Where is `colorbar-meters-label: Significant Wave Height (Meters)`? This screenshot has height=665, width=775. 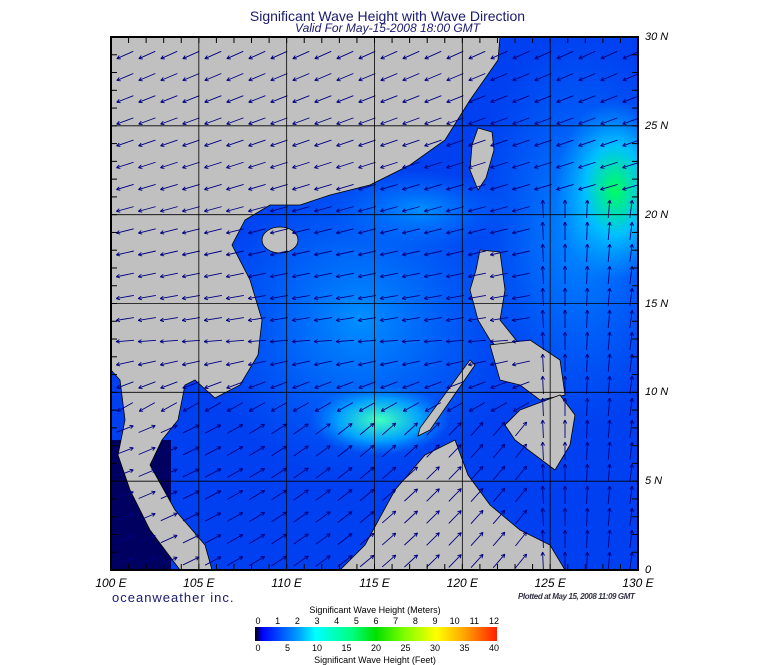 colorbar-meters-label: Significant Wave Height (Meters) is located at coordinates (375, 610).